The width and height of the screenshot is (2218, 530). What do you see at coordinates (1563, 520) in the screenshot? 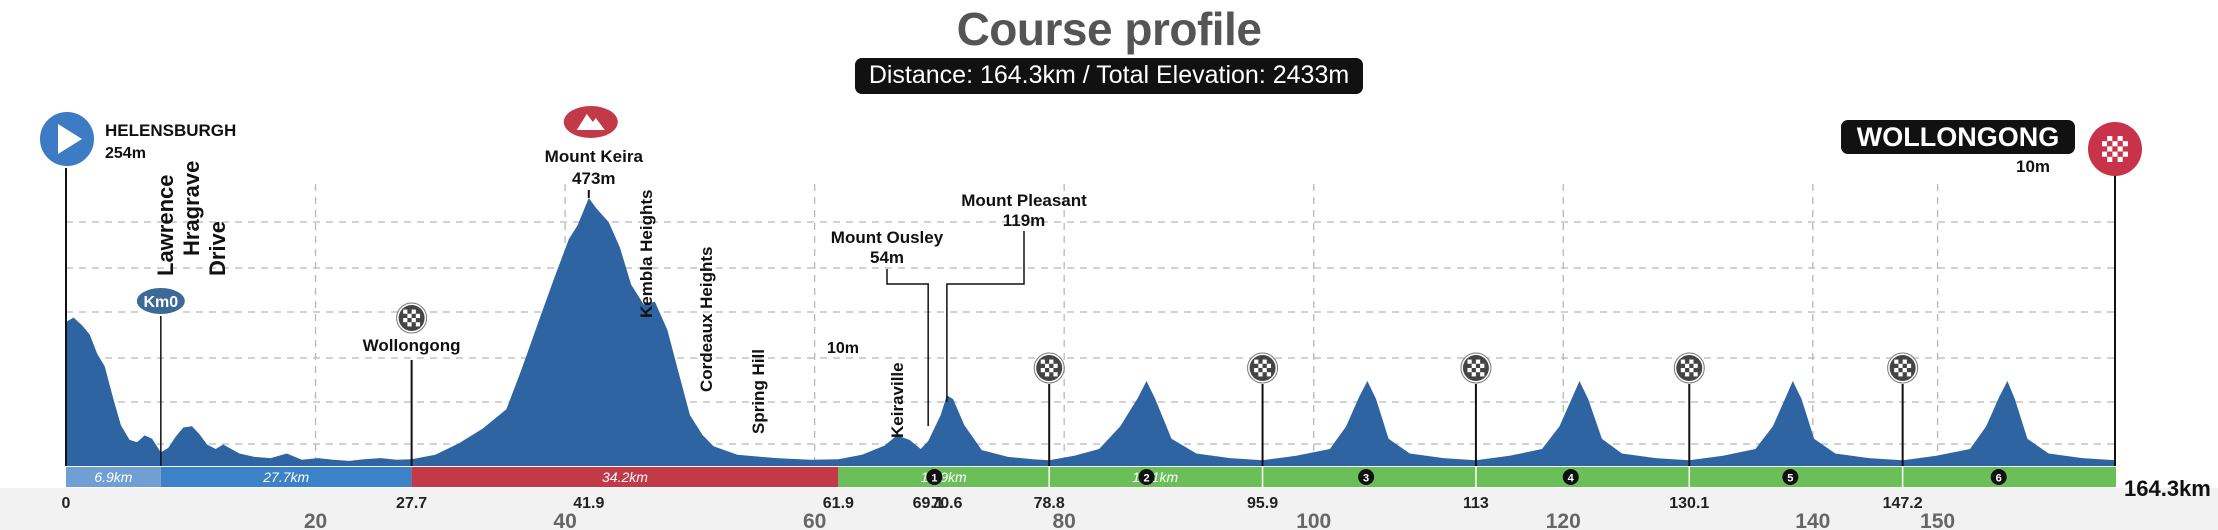
I see `x-tick-label: 120` at bounding box center [1563, 520].